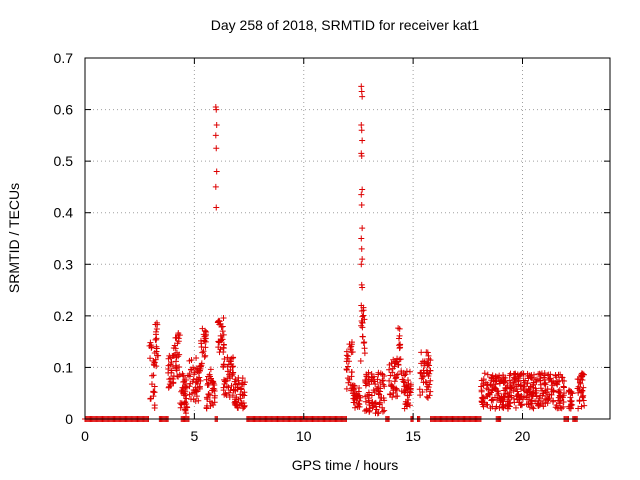 The image size is (640, 480). Describe the element at coordinates (64, 58) in the screenshot. I see `y-tick-label: 0.7` at that location.